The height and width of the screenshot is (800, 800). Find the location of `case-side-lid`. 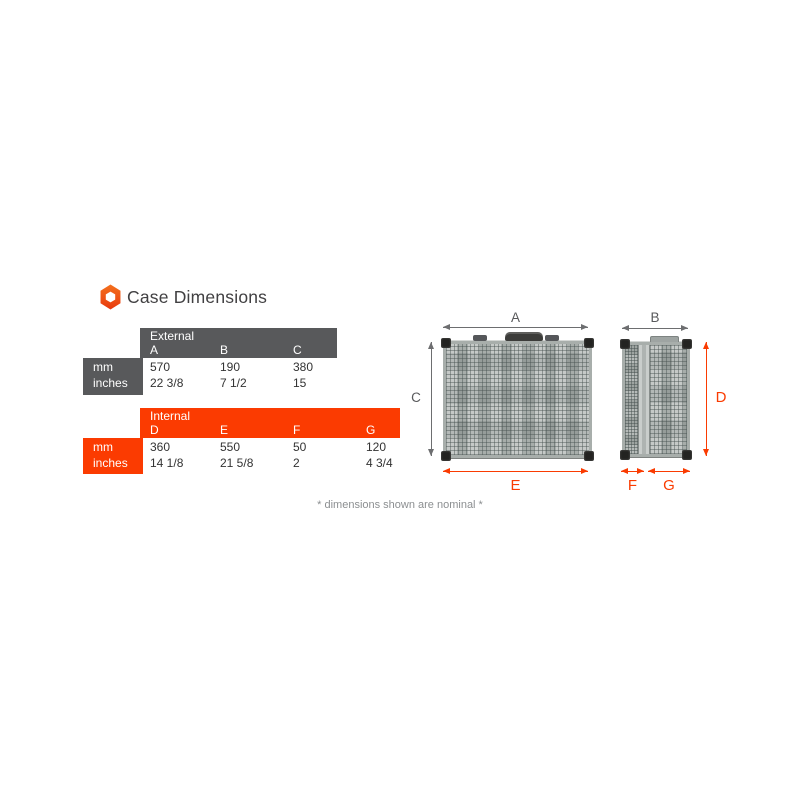

case-side-lid is located at coordinates (631, 399).